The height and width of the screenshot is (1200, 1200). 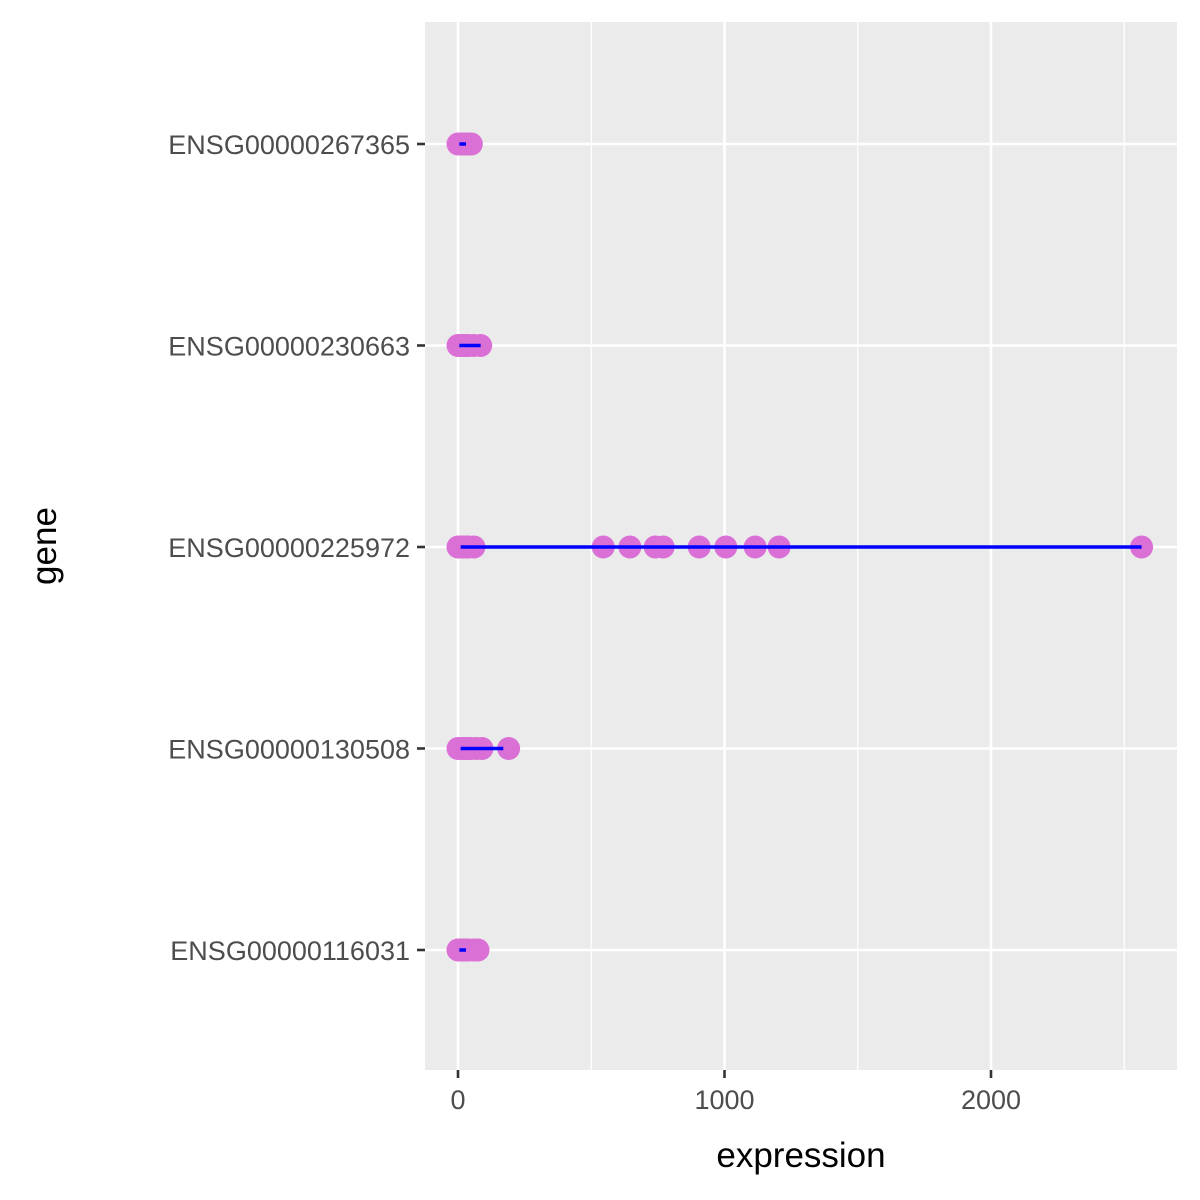 What do you see at coordinates (800, 1155) in the screenshot?
I see `x-axis-title: expression` at bounding box center [800, 1155].